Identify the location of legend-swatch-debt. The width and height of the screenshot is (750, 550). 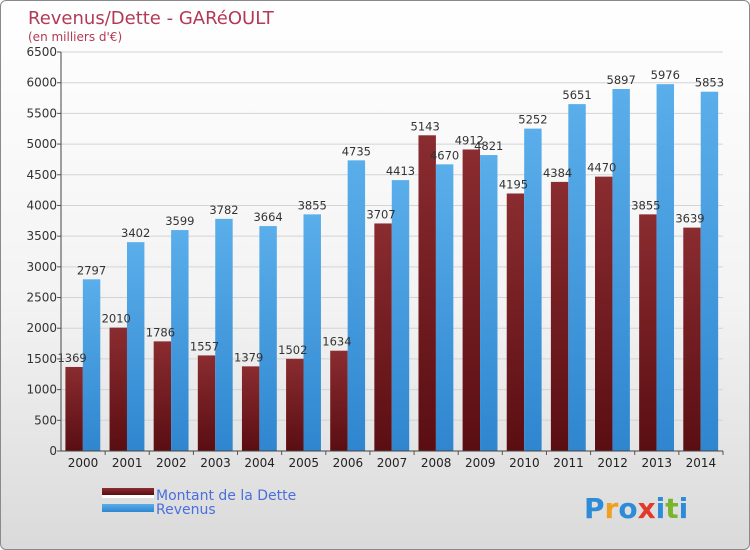
(128, 491).